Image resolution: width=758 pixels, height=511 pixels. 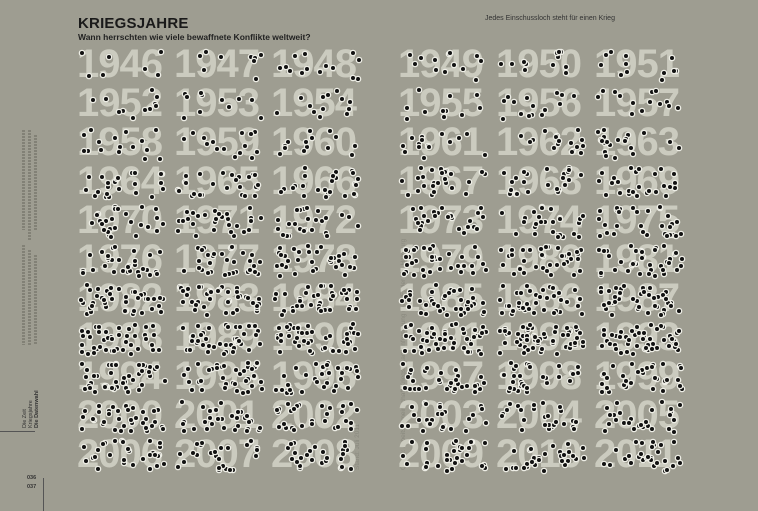 I want to click on bullet-hole-1969, so click(x=656, y=192).